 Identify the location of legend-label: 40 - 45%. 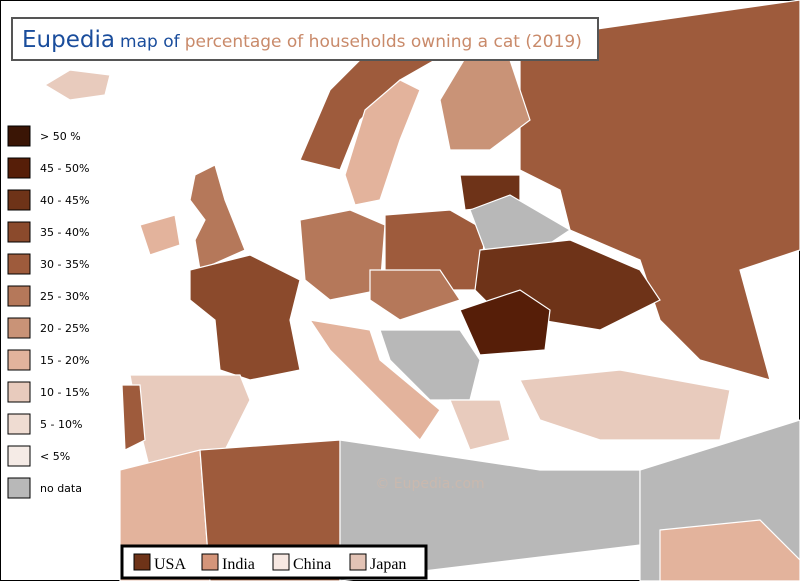
(64, 200).